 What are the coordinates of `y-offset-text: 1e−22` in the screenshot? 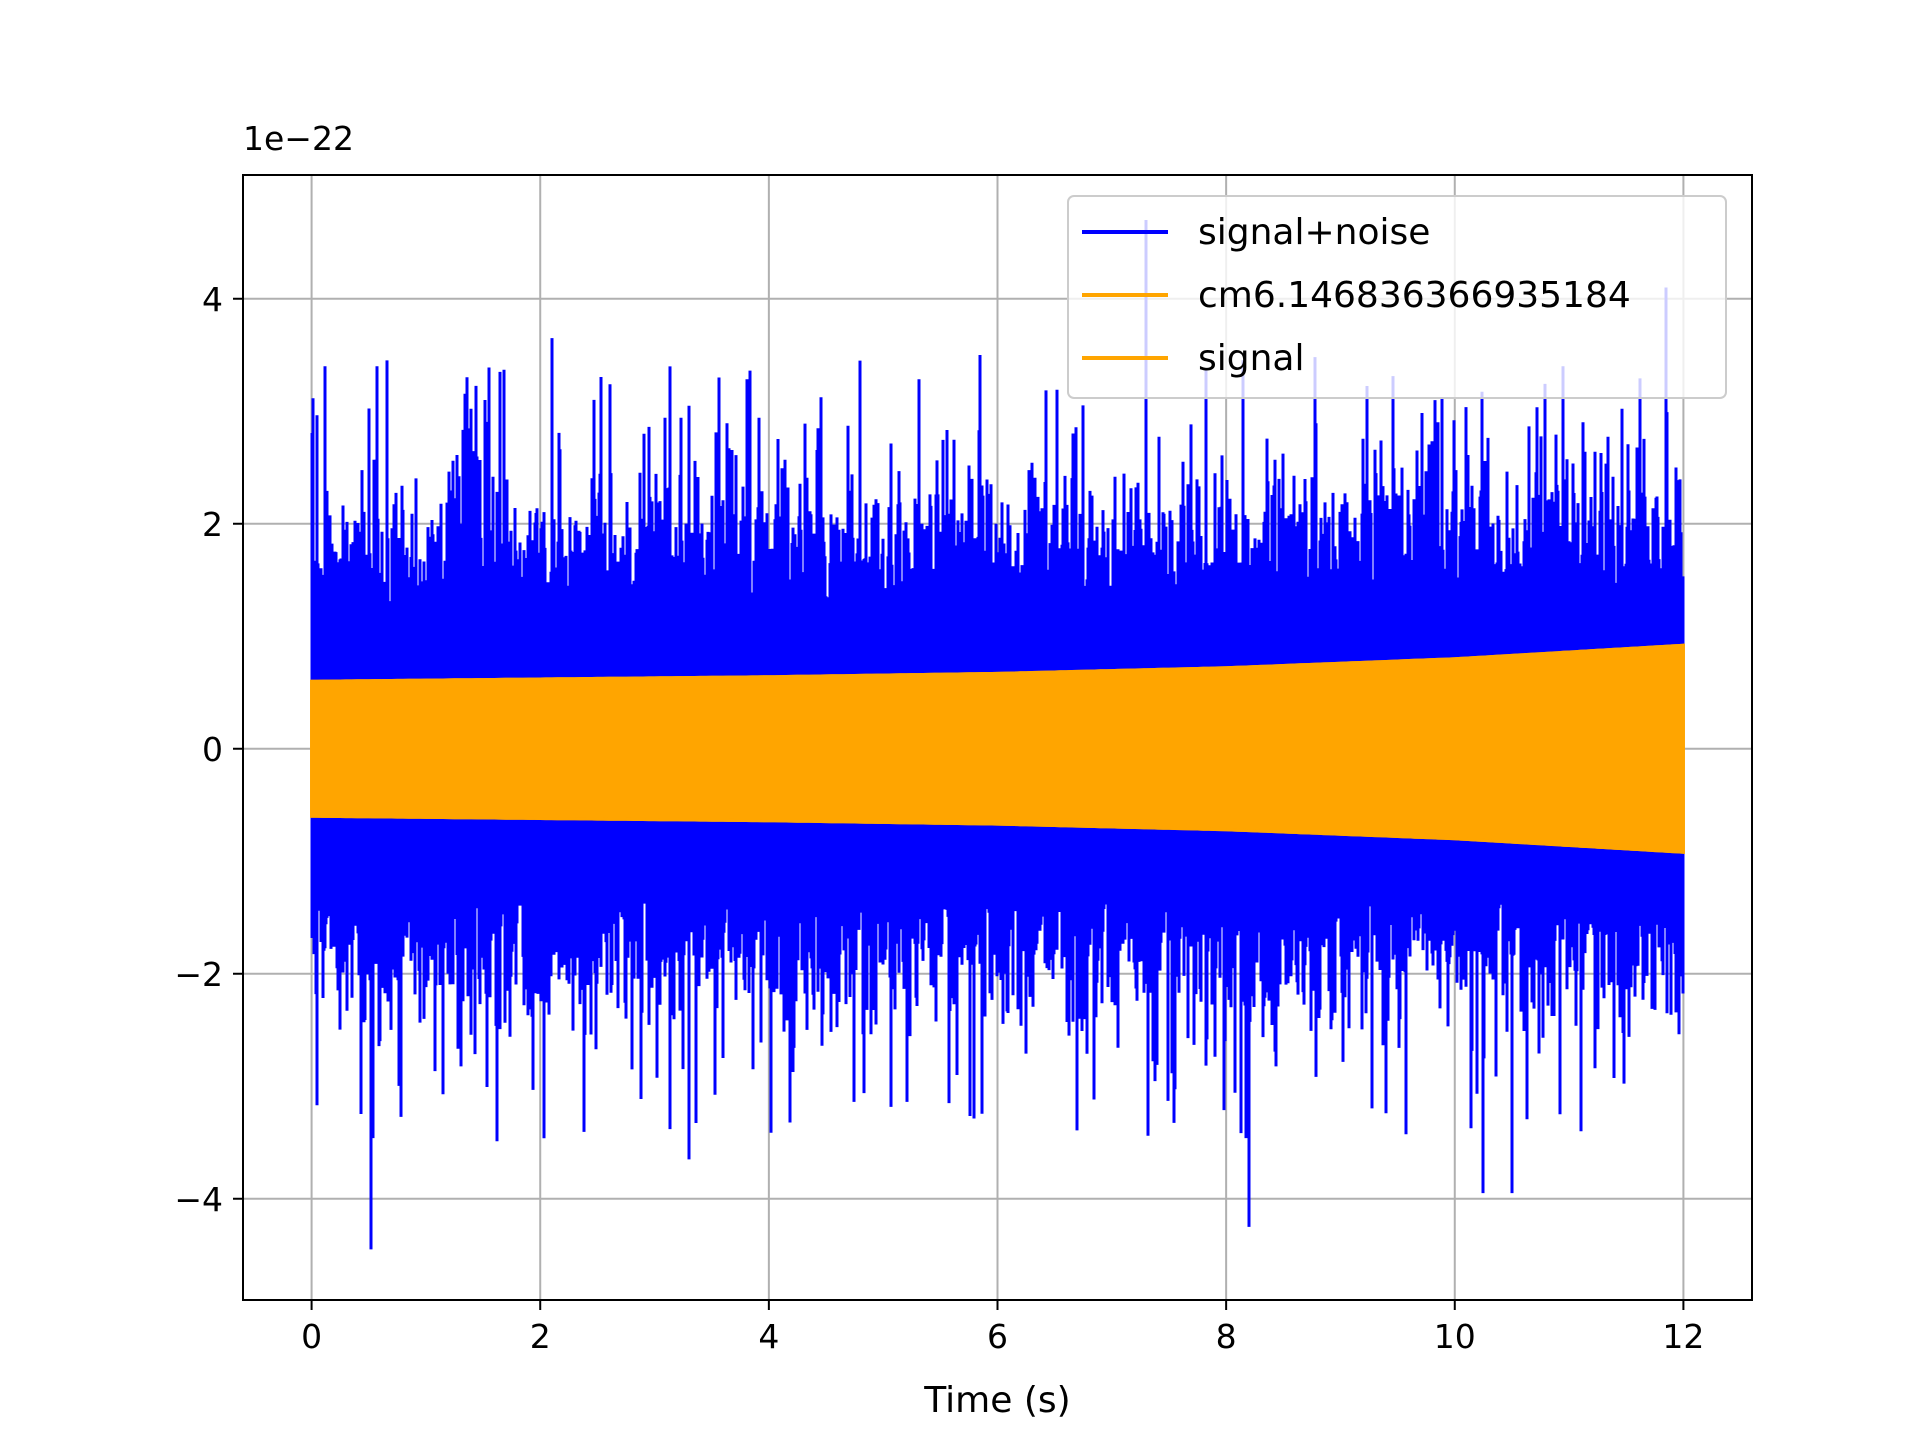 It's located at (298, 138).